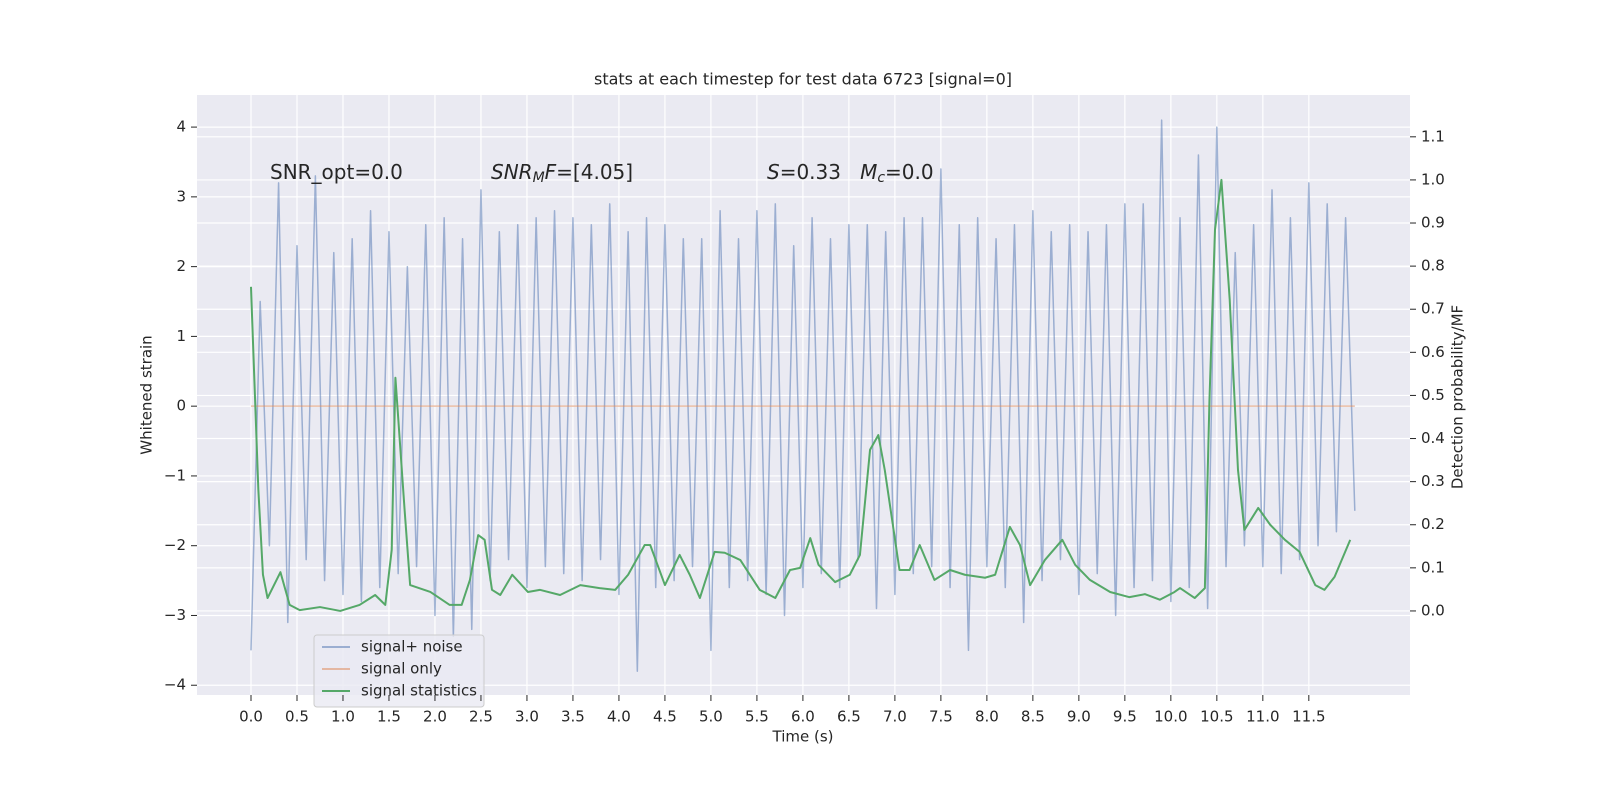  What do you see at coordinates (343, 717) in the screenshot?
I see `x-tick-label: 1.0` at bounding box center [343, 717].